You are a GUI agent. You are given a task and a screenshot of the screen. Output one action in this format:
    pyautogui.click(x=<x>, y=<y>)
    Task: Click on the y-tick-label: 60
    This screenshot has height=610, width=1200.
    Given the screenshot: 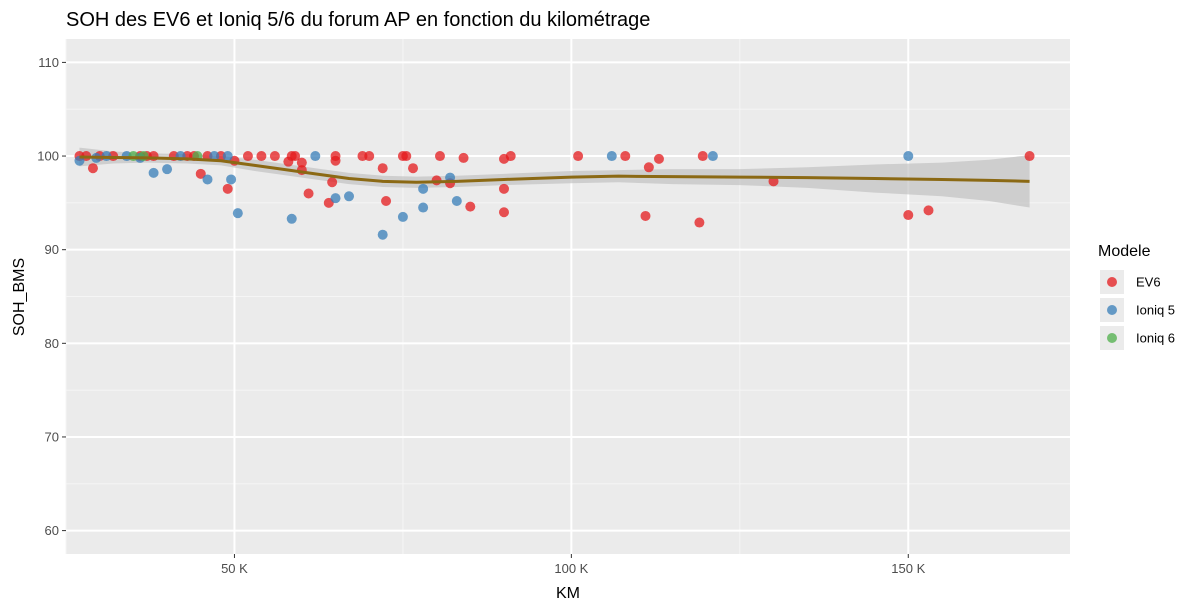 What is the action you would take?
    pyautogui.click(x=52, y=530)
    